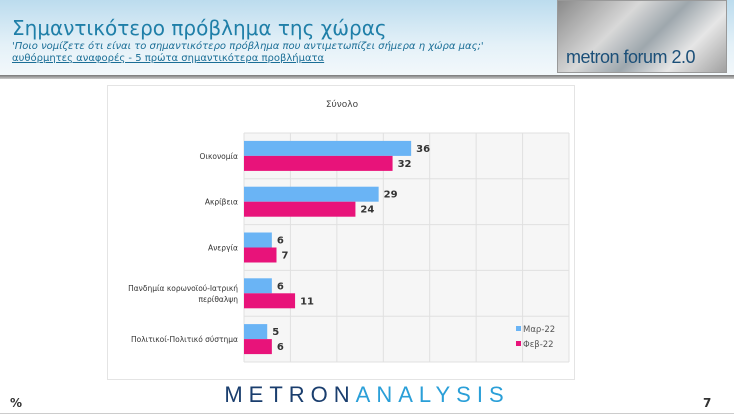  Describe the element at coordinates (391, 195) in the screenshot. I see `data-label: 29` at that location.